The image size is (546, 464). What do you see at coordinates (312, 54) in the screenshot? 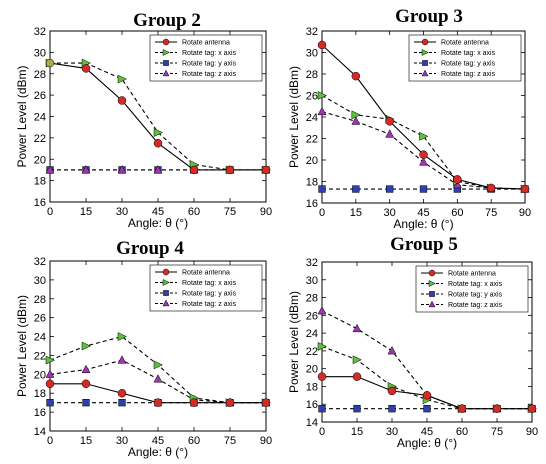
I see `y-tick-label: 30` at bounding box center [312, 54].